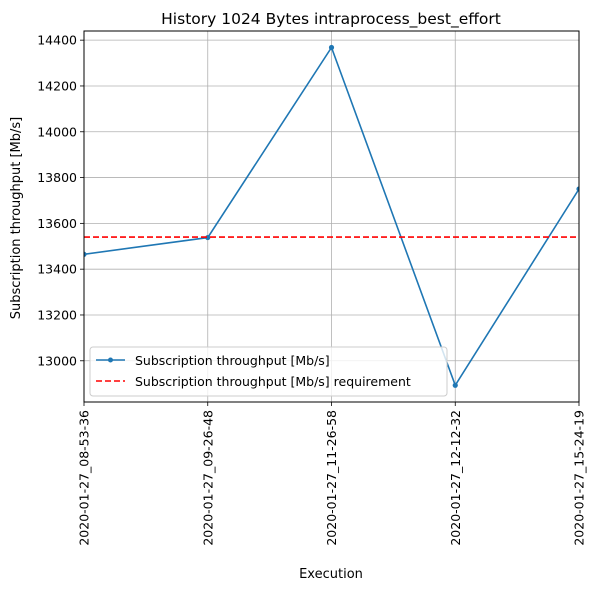  Describe the element at coordinates (455, 478) in the screenshot. I see `x-tick-label: 2020-01-27_12-12-32` at that location.